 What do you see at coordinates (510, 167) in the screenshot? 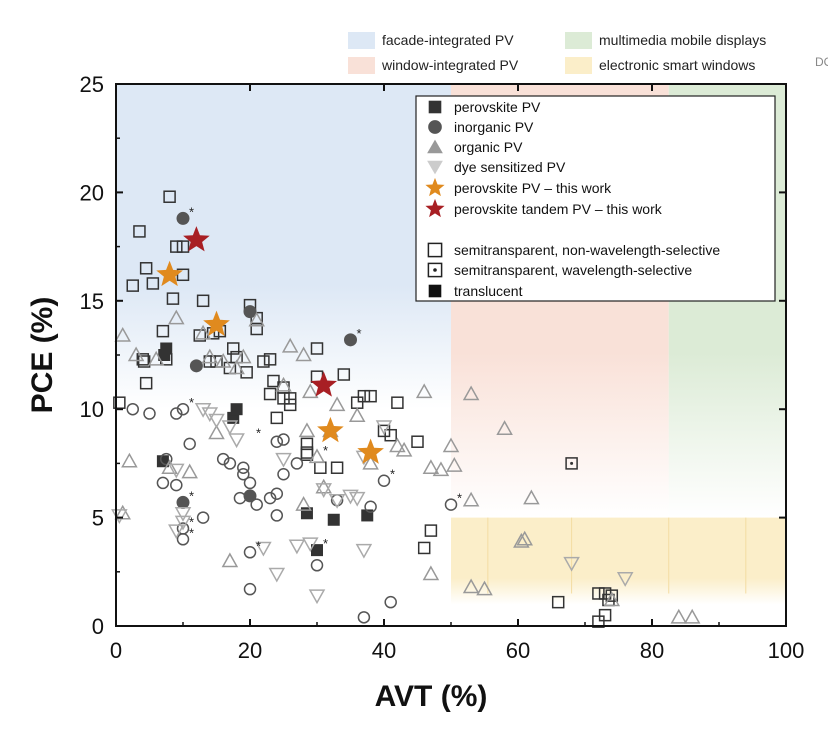
I see `legend-label: dye sensitized PV` at bounding box center [510, 167].